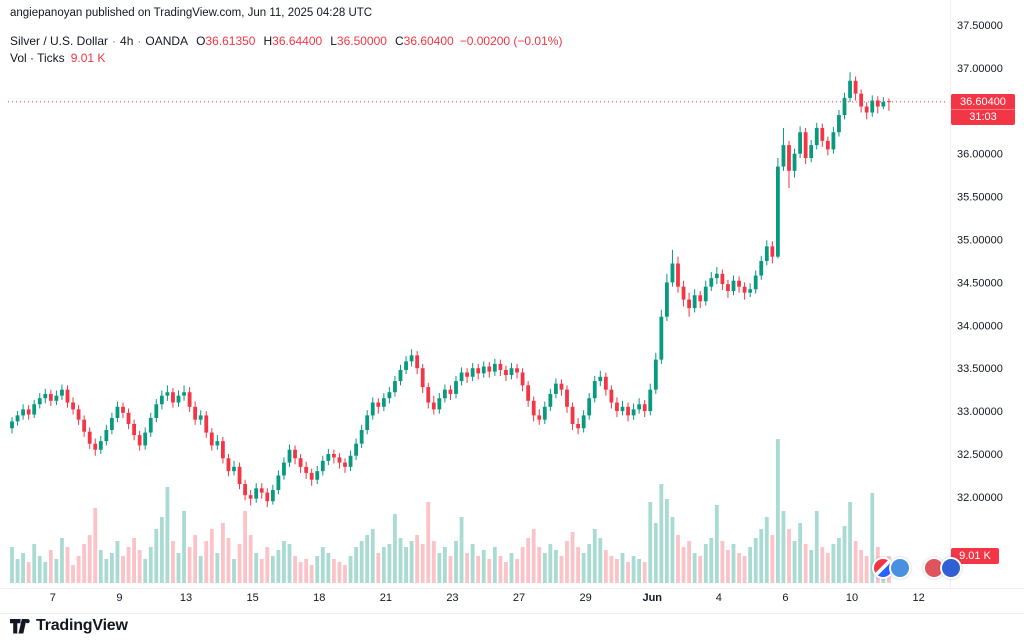 The width and height of the screenshot is (1024, 642). I want to click on price-axis-label: 34.00000, so click(980, 326).